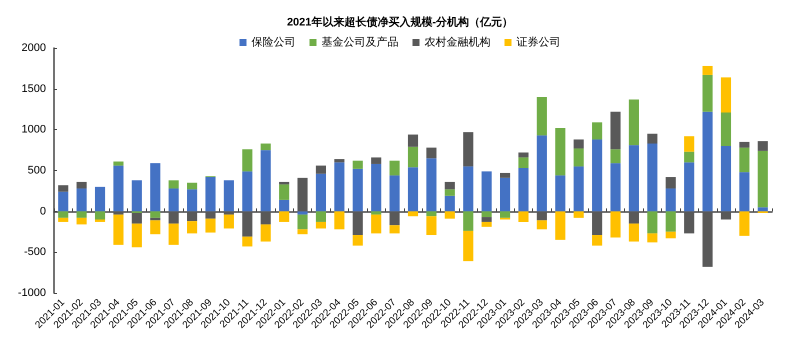 This screenshot has height=351, width=800. Describe the element at coordinates (274, 42) in the screenshot. I see `legend-label: 保险公司` at that location.